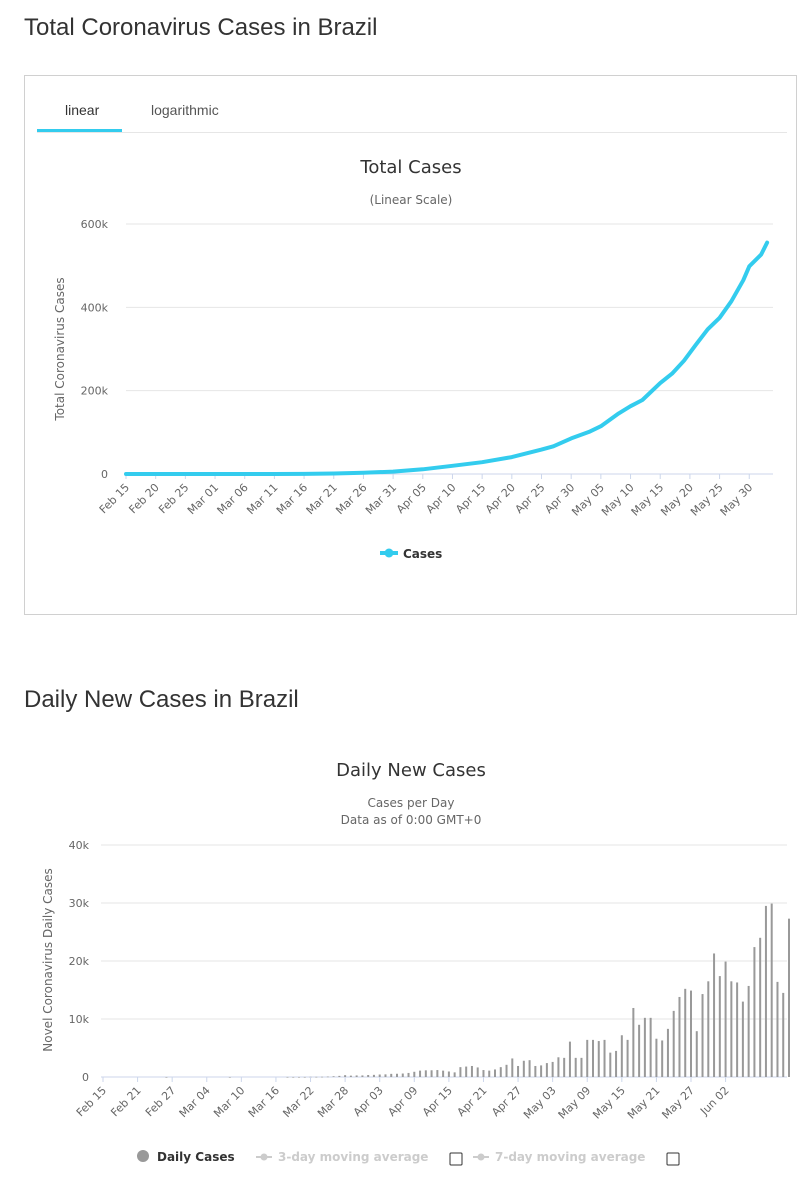 Image resolution: width=809 pixels, height=1178 pixels. I want to click on legend-item-daily-cases: Daily Cases, so click(186, 1157).